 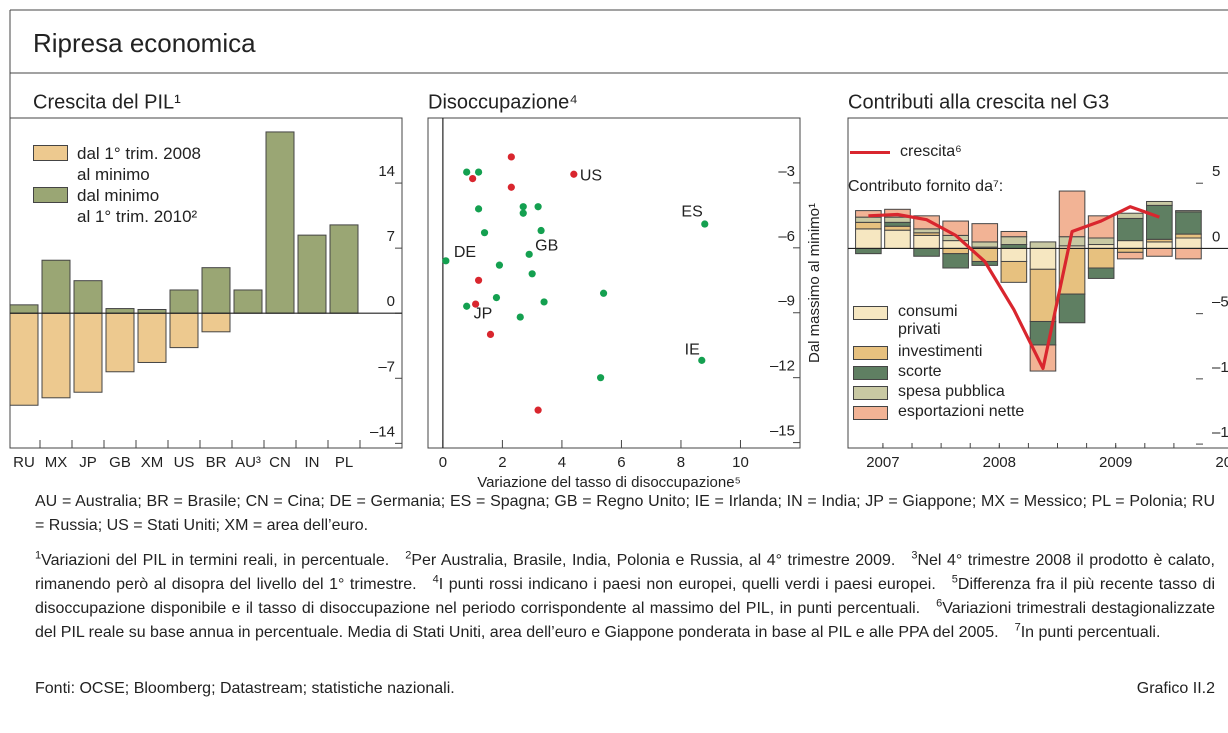 I want to click on legend-line, so click(x=870, y=152).